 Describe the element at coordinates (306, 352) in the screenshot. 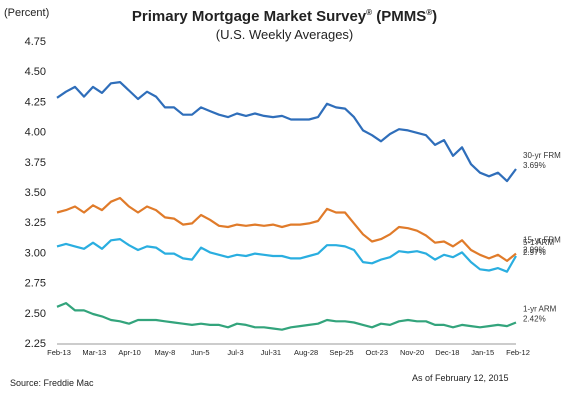

I see `x-tick-label: Aug-28` at that location.